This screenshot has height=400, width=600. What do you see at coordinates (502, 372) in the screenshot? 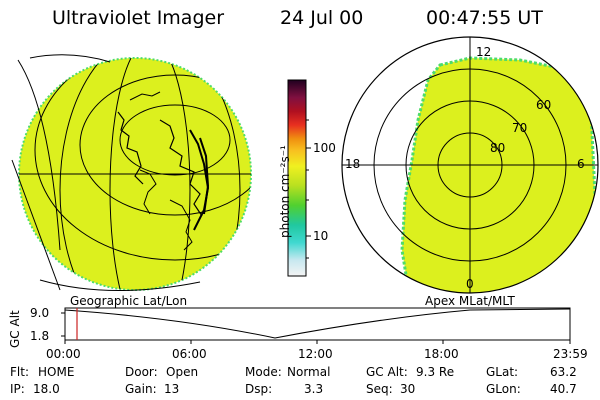
I see `info-glat-key: GLat:` at bounding box center [502, 372].